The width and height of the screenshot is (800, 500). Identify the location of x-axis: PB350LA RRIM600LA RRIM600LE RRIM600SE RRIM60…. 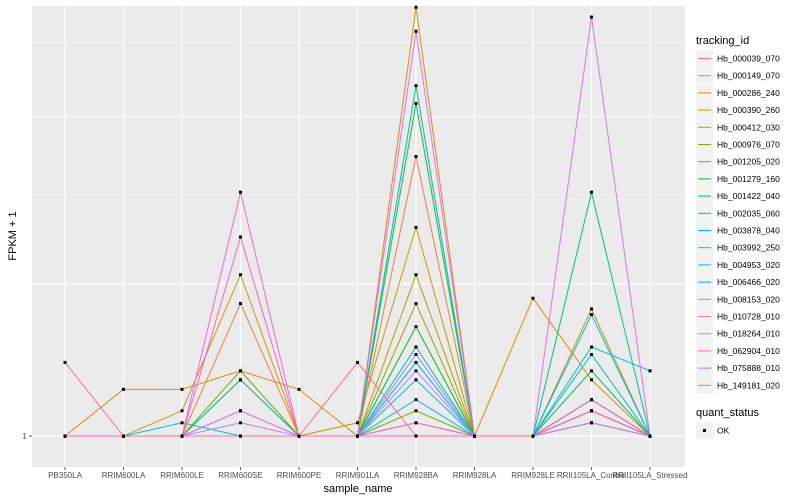
(368, 473).